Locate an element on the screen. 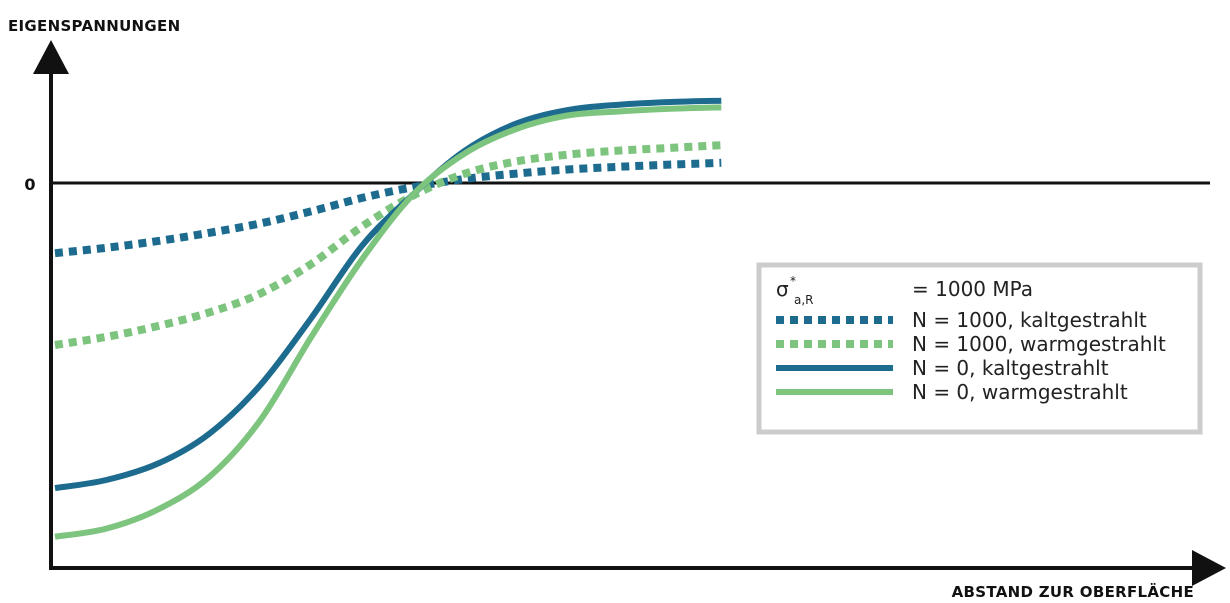  x-axis-title: ABSTAND ZUR OBERFLÄCHE is located at coordinates (1073, 591).